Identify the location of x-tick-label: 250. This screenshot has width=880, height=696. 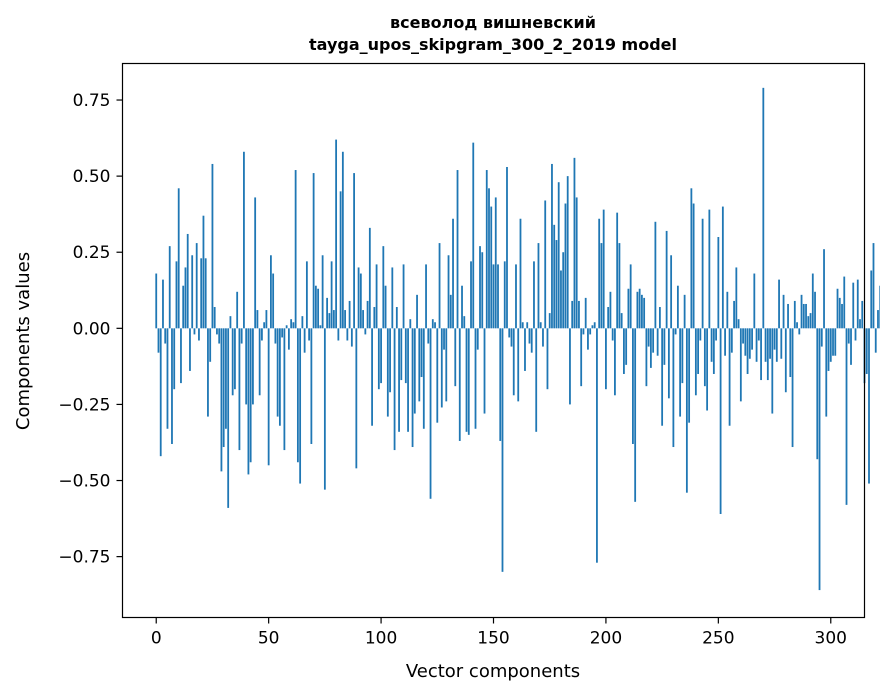
(718, 639).